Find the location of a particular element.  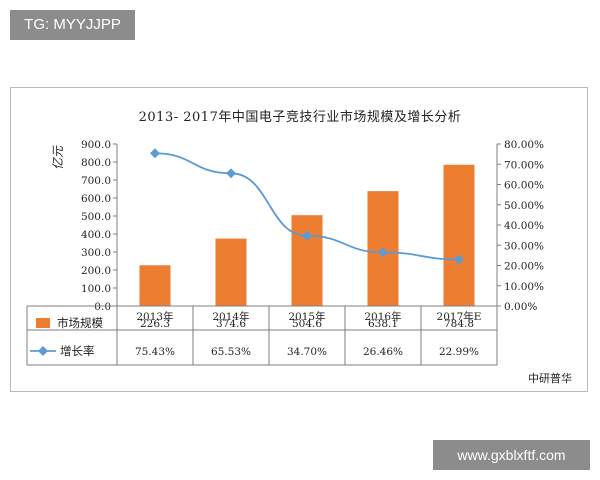

y2-tick-label: 30.00% is located at coordinates (524, 246).